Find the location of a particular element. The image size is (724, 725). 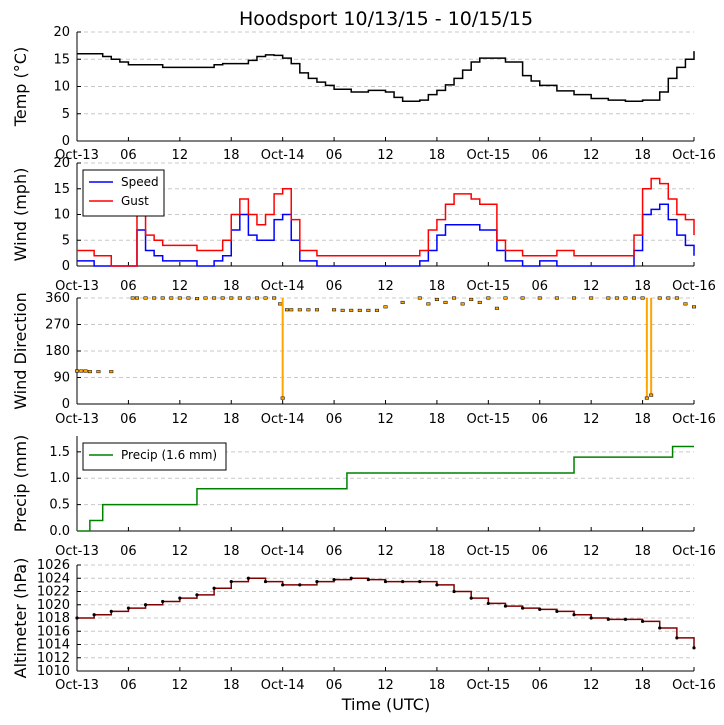

wind_dir-ytick-label: 180 is located at coordinates (57, 351).